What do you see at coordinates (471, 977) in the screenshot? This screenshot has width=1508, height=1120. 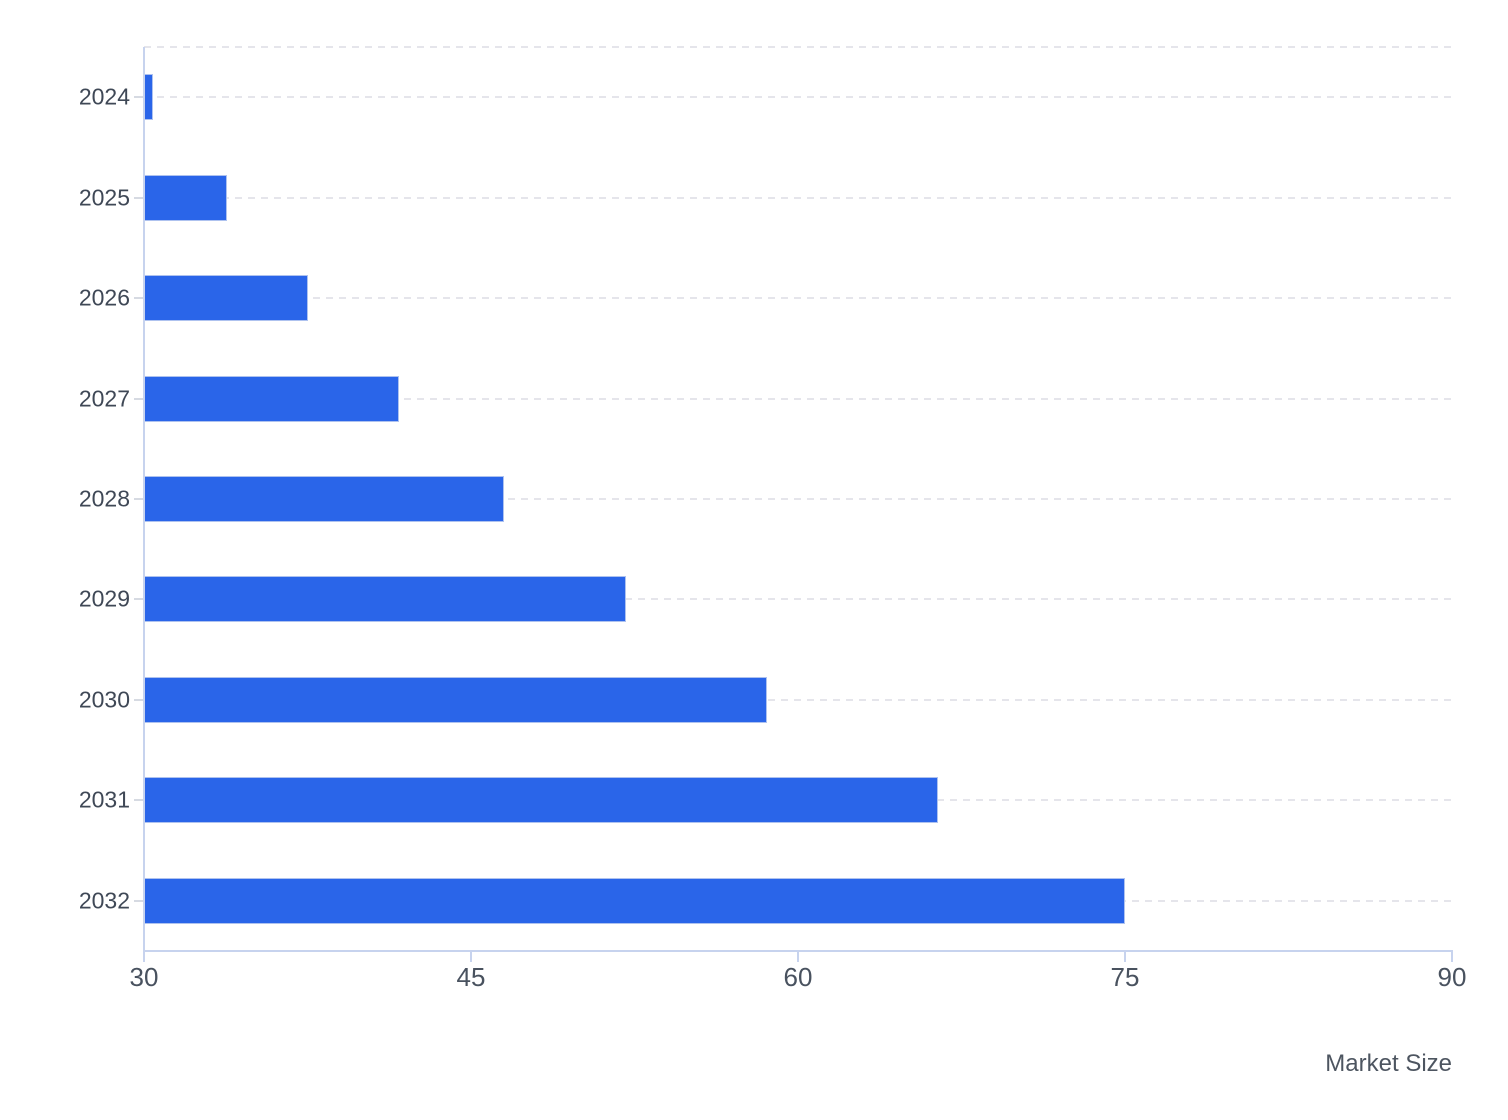 I see `x-axis-tick-label: 45` at bounding box center [471, 977].